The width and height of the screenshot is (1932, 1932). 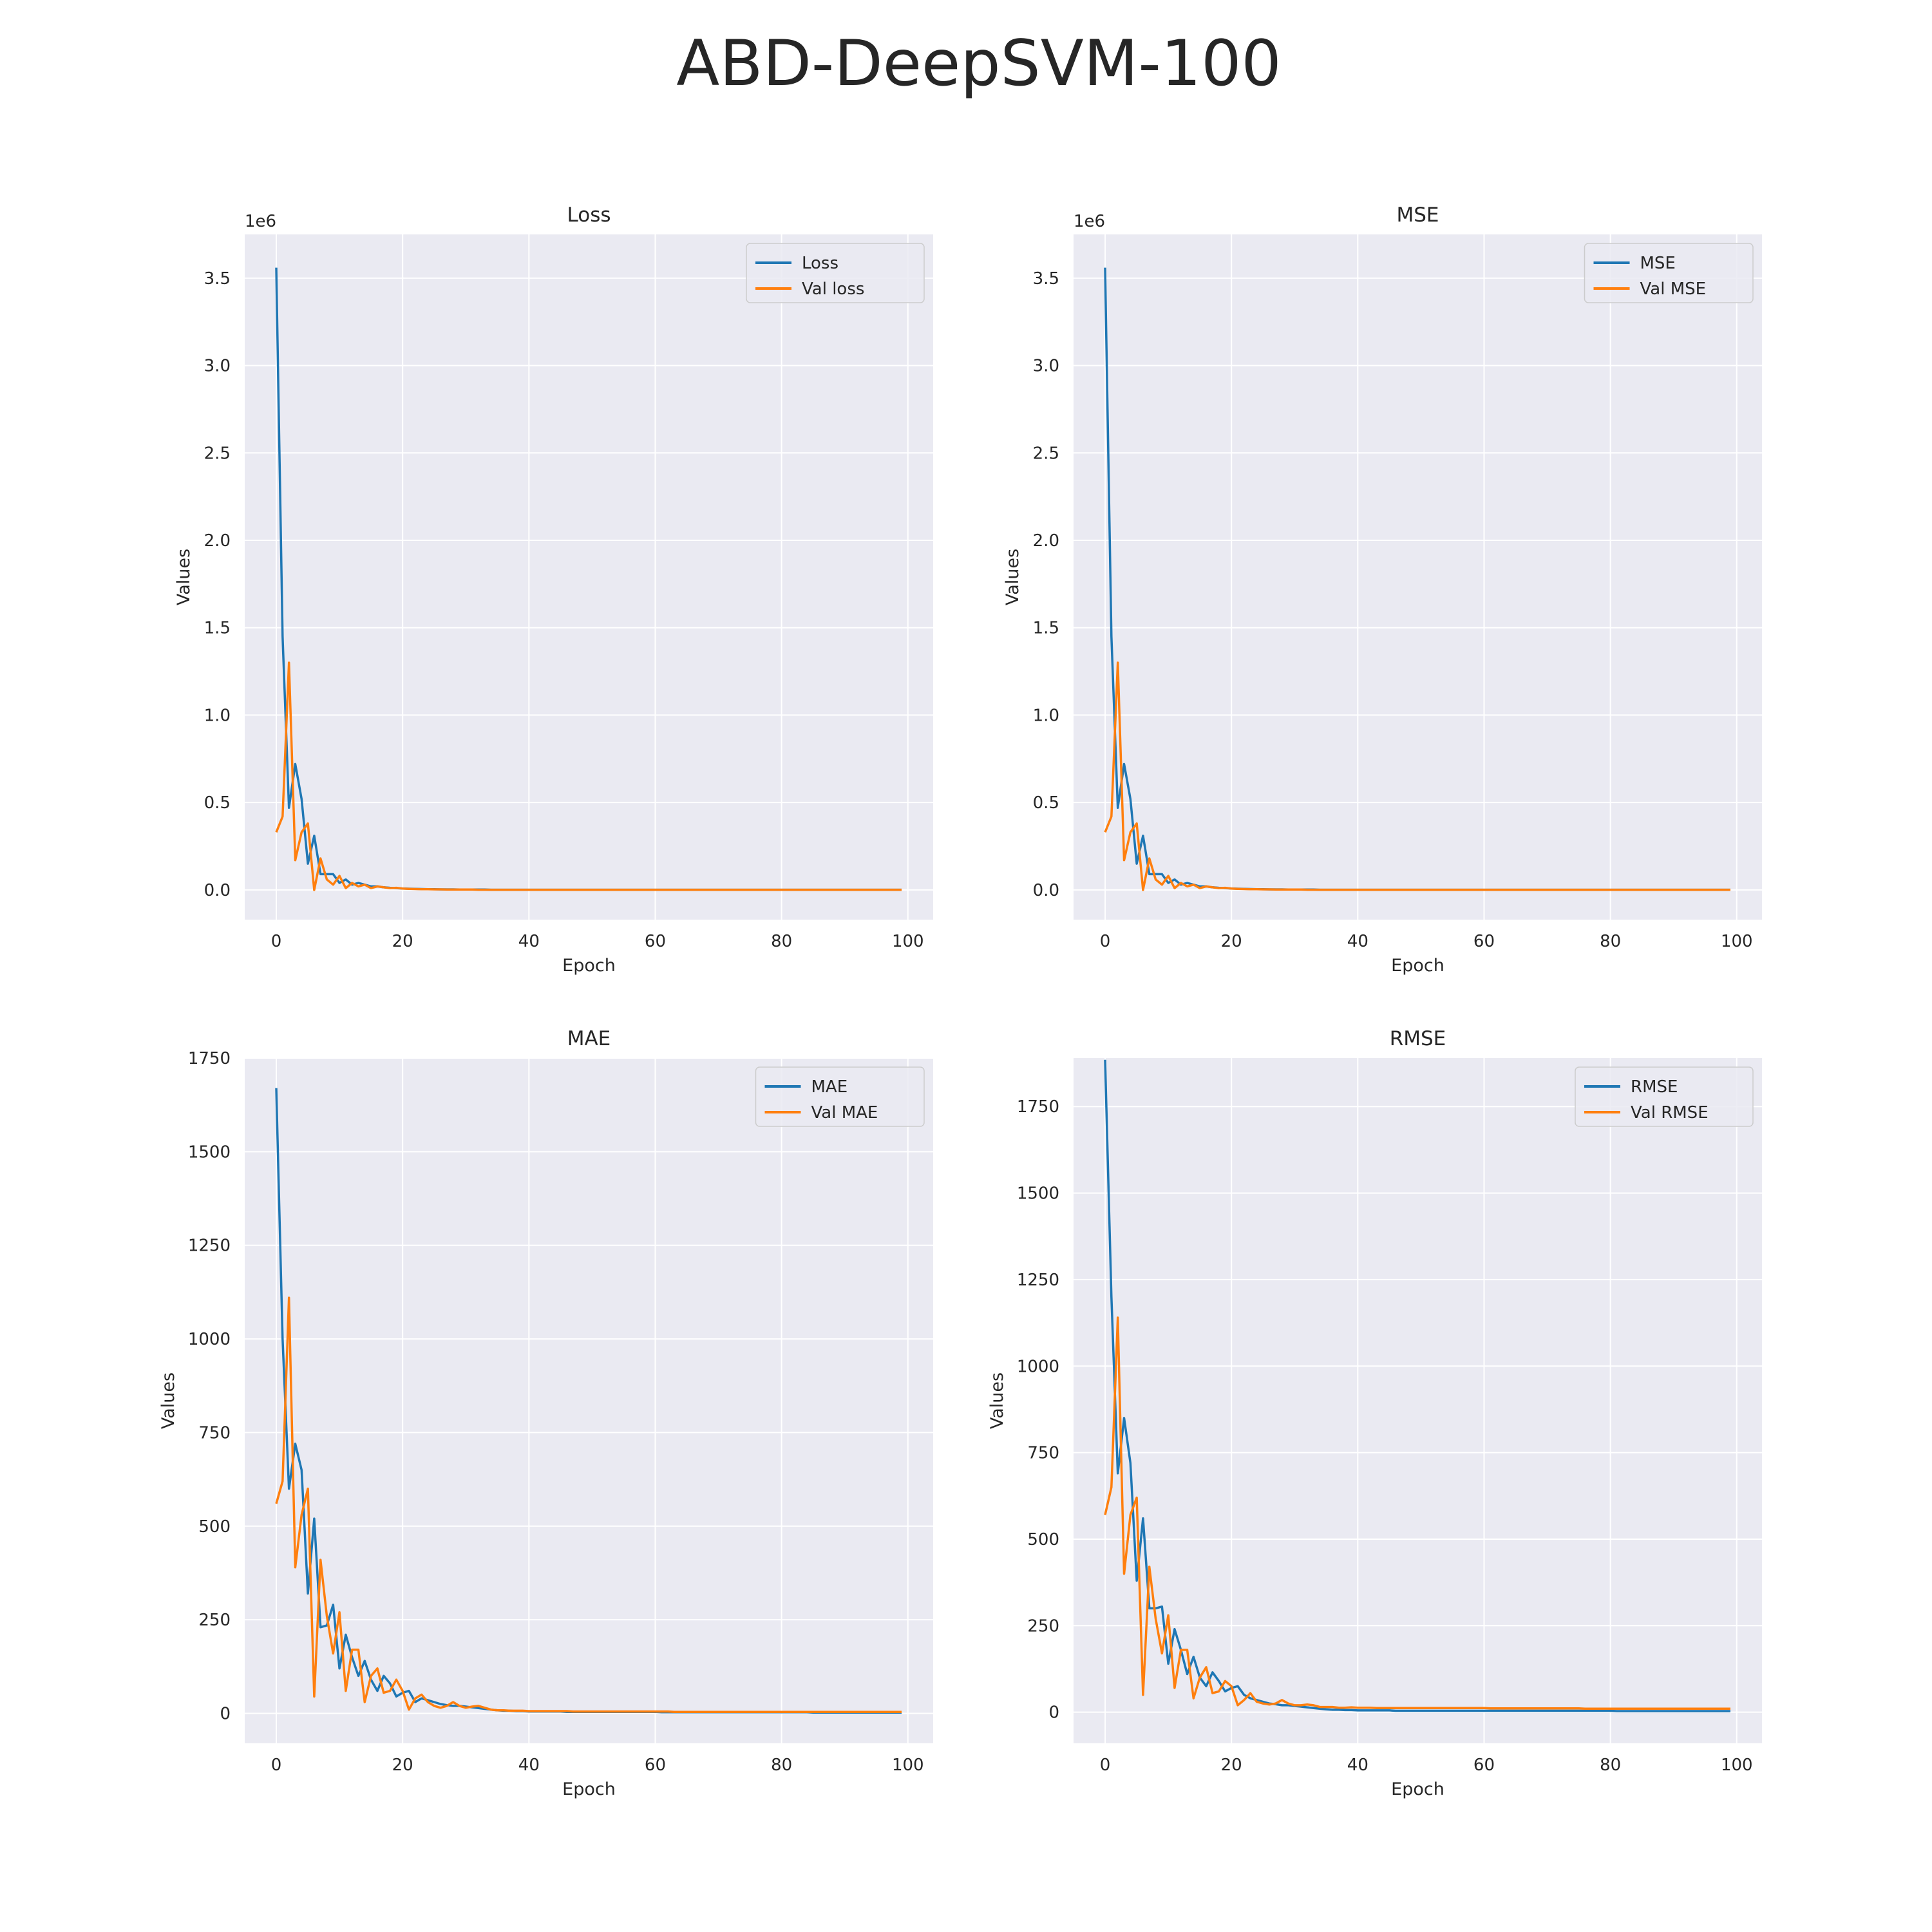 I want to click on legend-entry: Val MSE, so click(x=1673, y=289).